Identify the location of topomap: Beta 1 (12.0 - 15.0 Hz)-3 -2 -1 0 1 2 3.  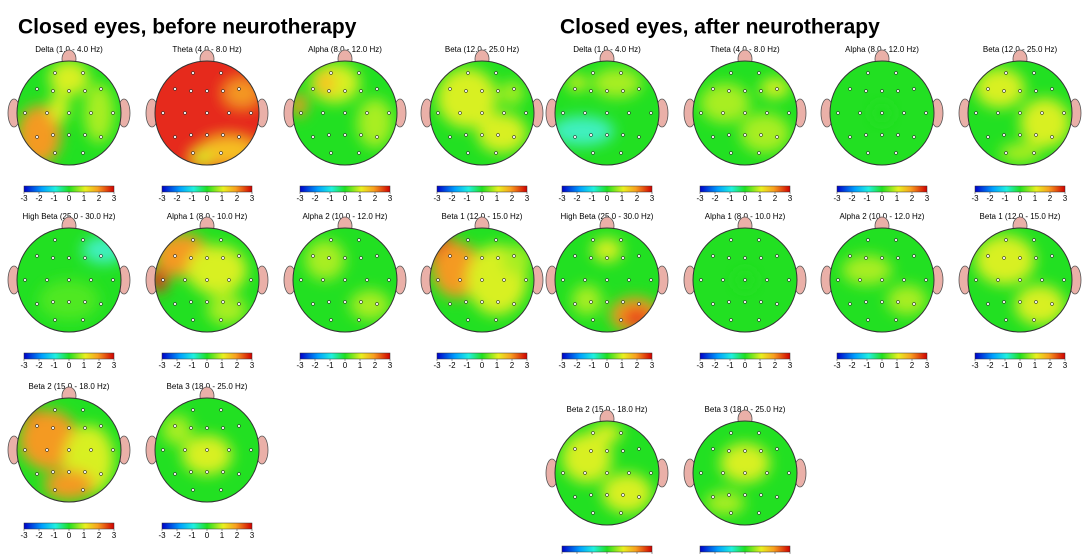
(1020, 291).